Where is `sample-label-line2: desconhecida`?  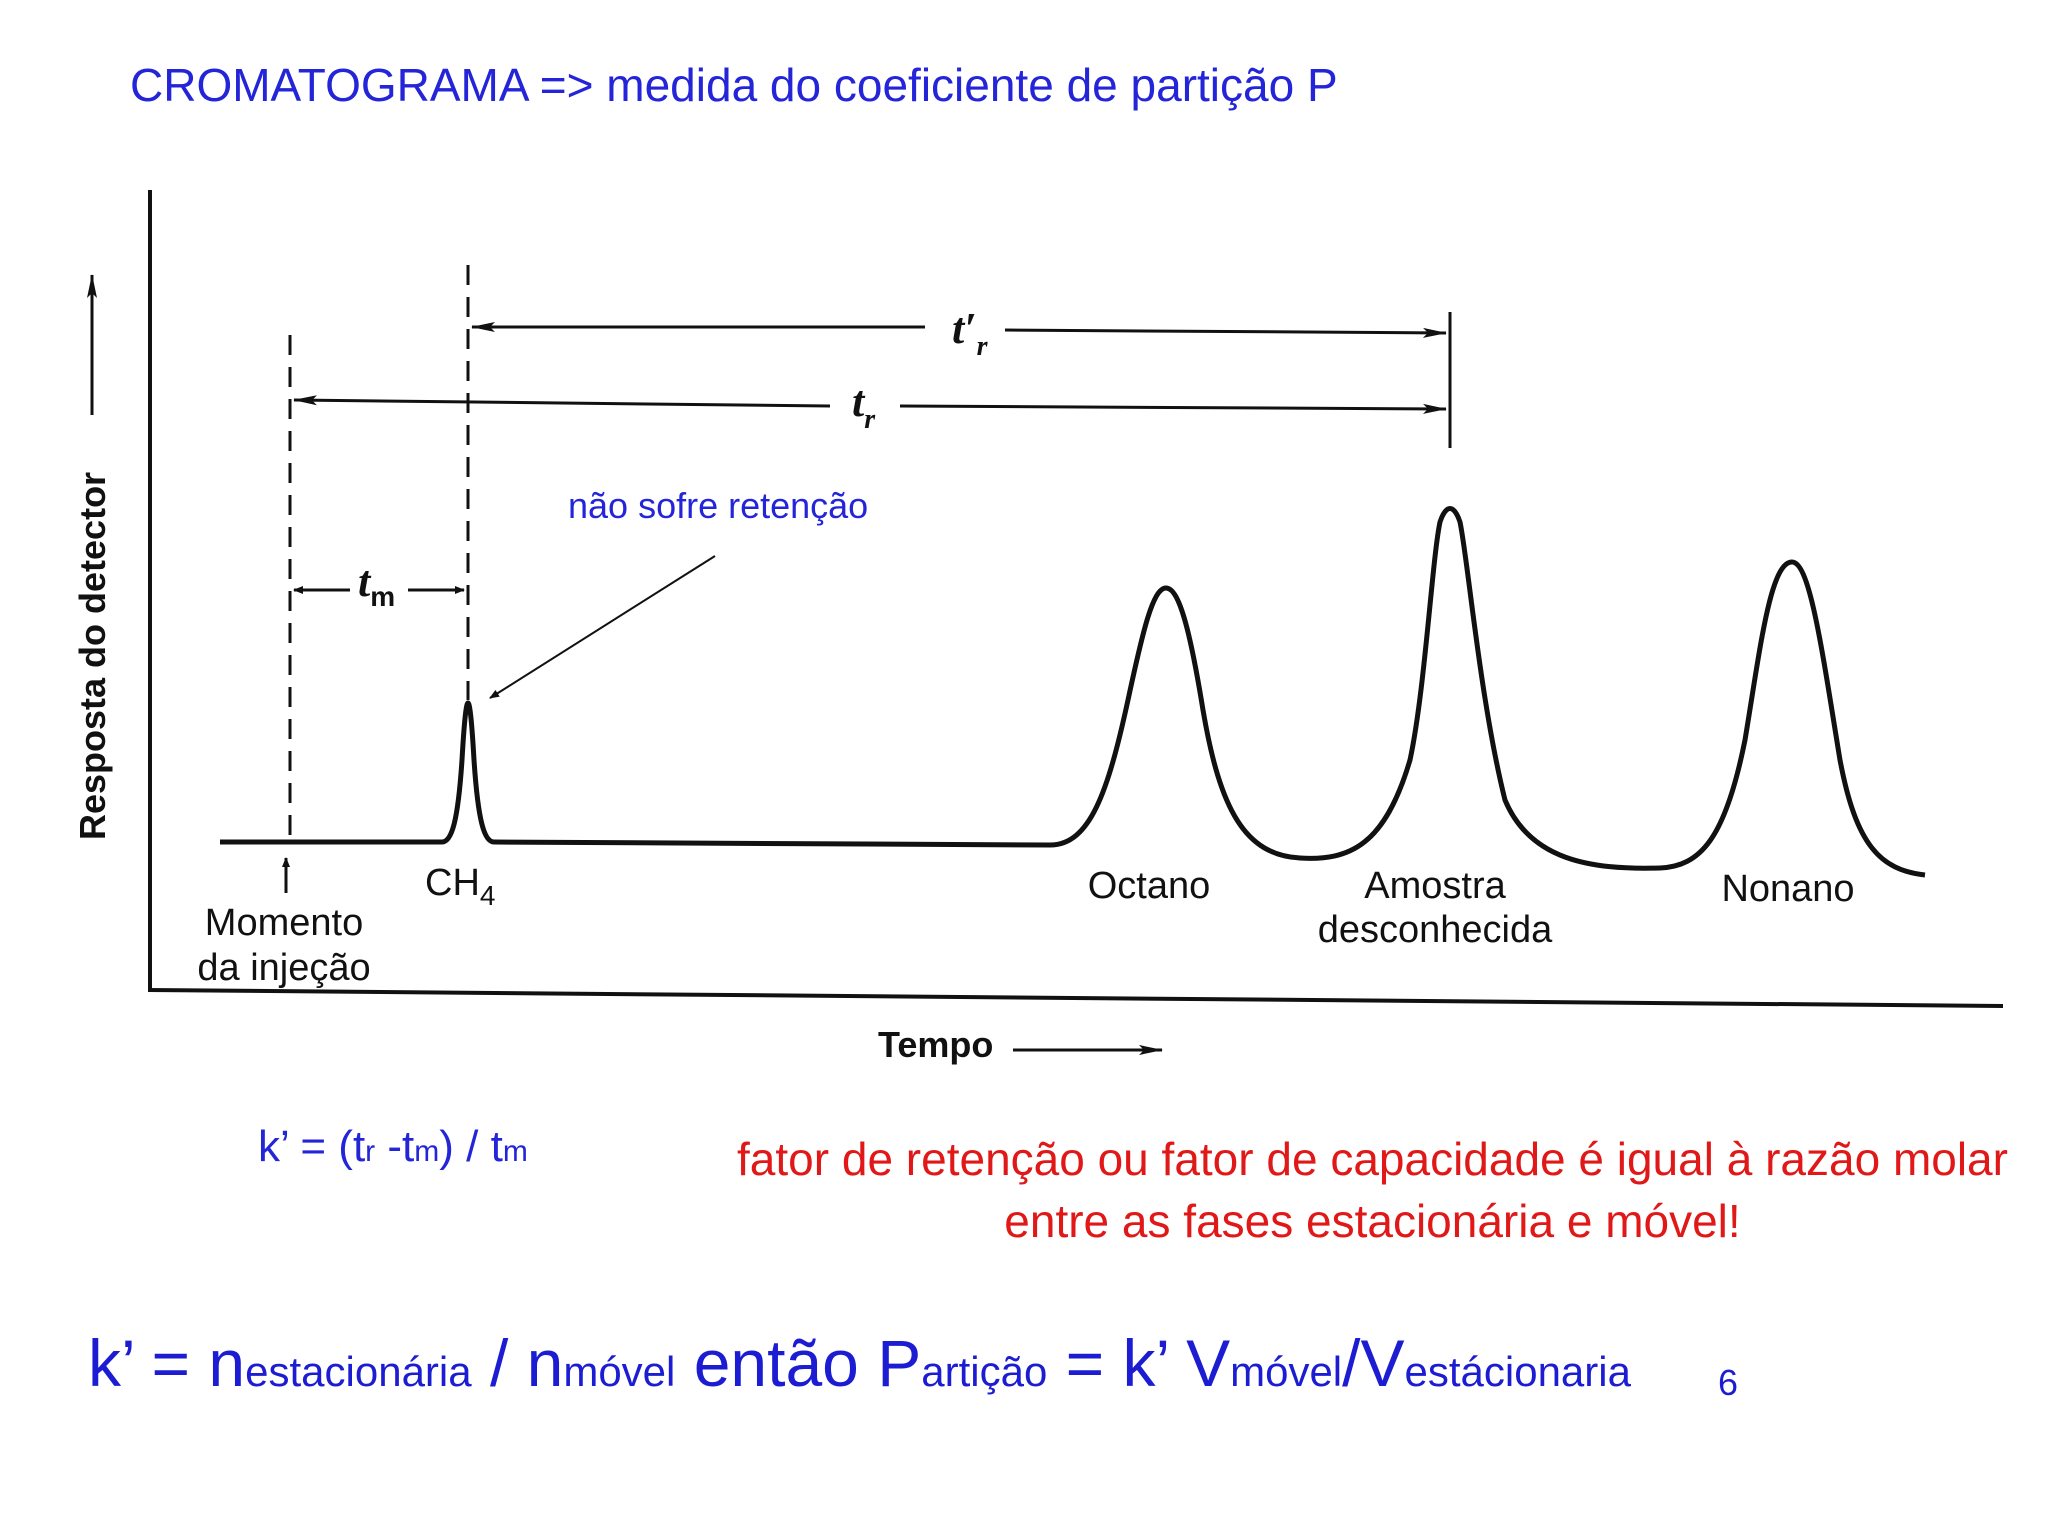 sample-label-line2: desconhecida is located at coordinates (1435, 930).